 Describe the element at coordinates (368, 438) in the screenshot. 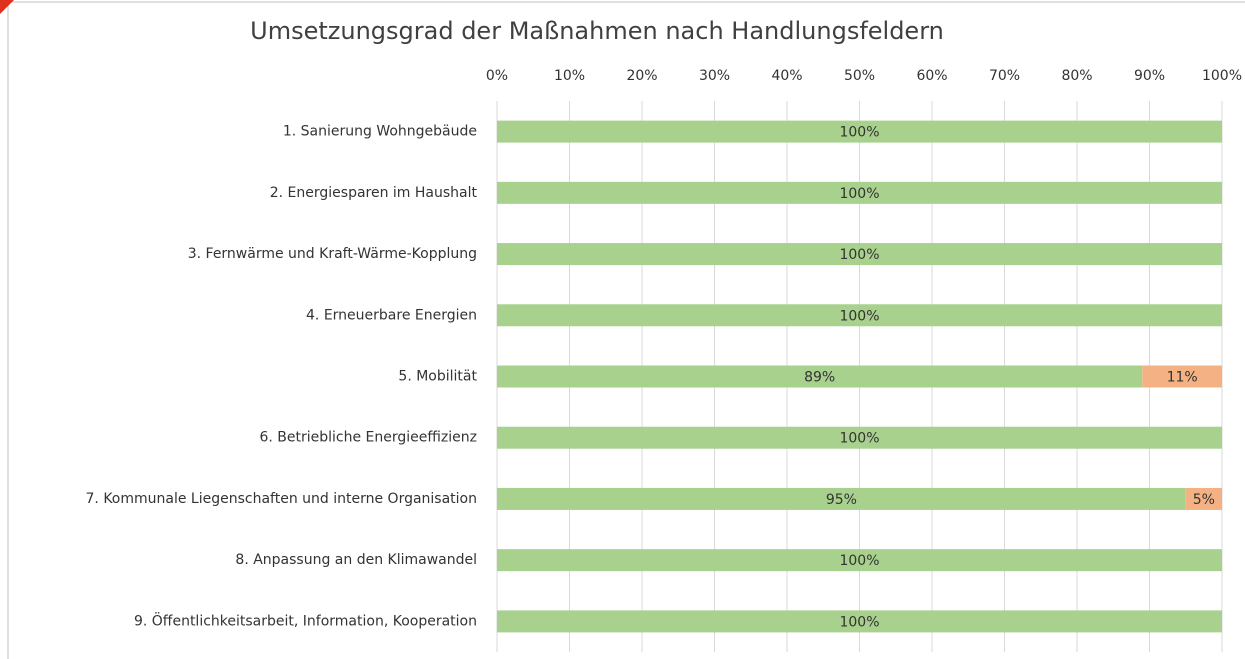

I see `y-tick-label: 6. Betriebliche Energieeffizienz` at that location.